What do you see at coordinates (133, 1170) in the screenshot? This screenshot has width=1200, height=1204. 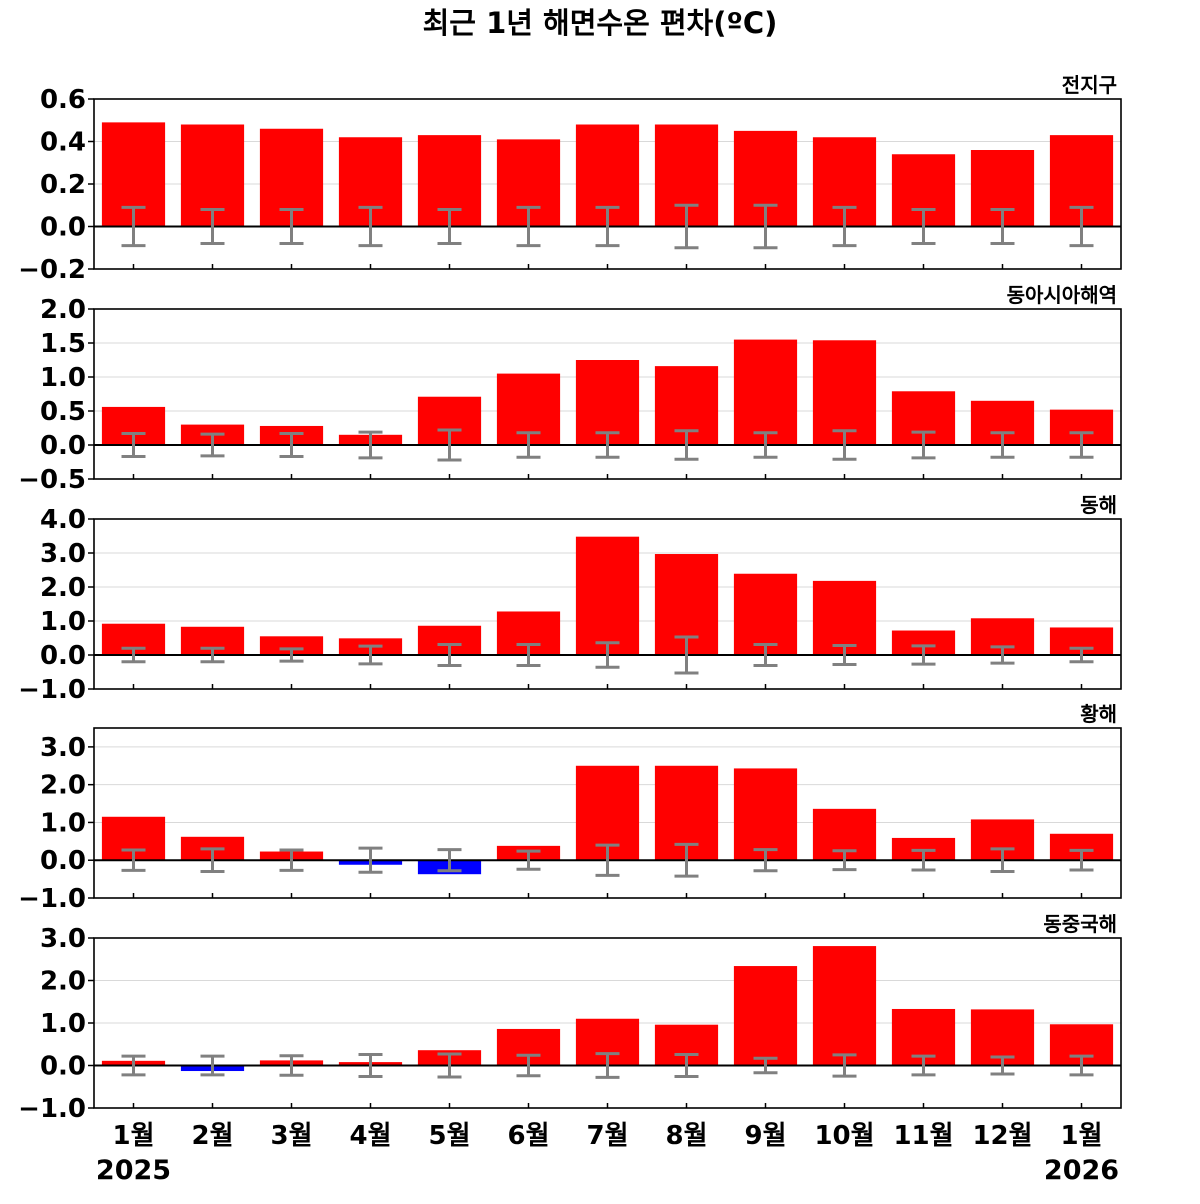 I see `year-label-start: 2025` at bounding box center [133, 1170].